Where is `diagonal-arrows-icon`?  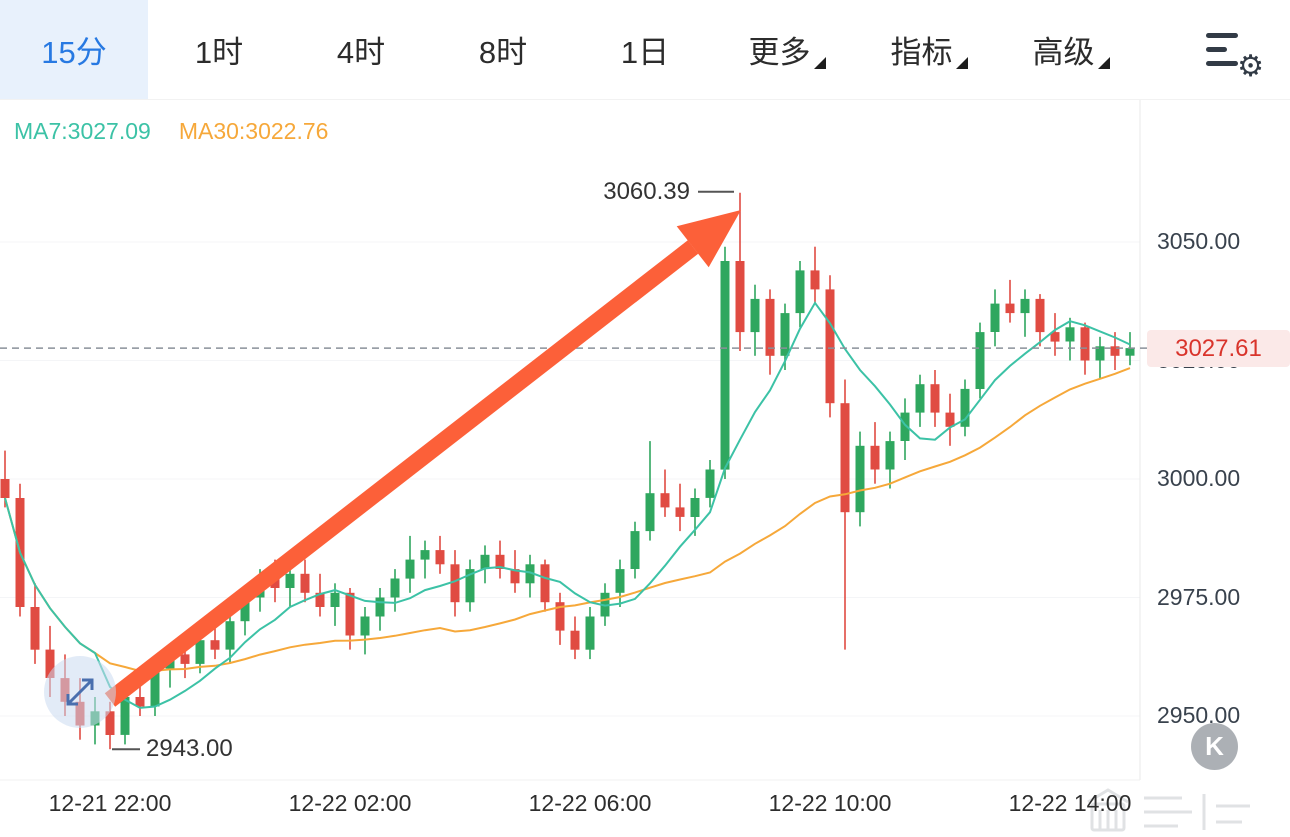 diagonal-arrows-icon is located at coordinates (80, 692).